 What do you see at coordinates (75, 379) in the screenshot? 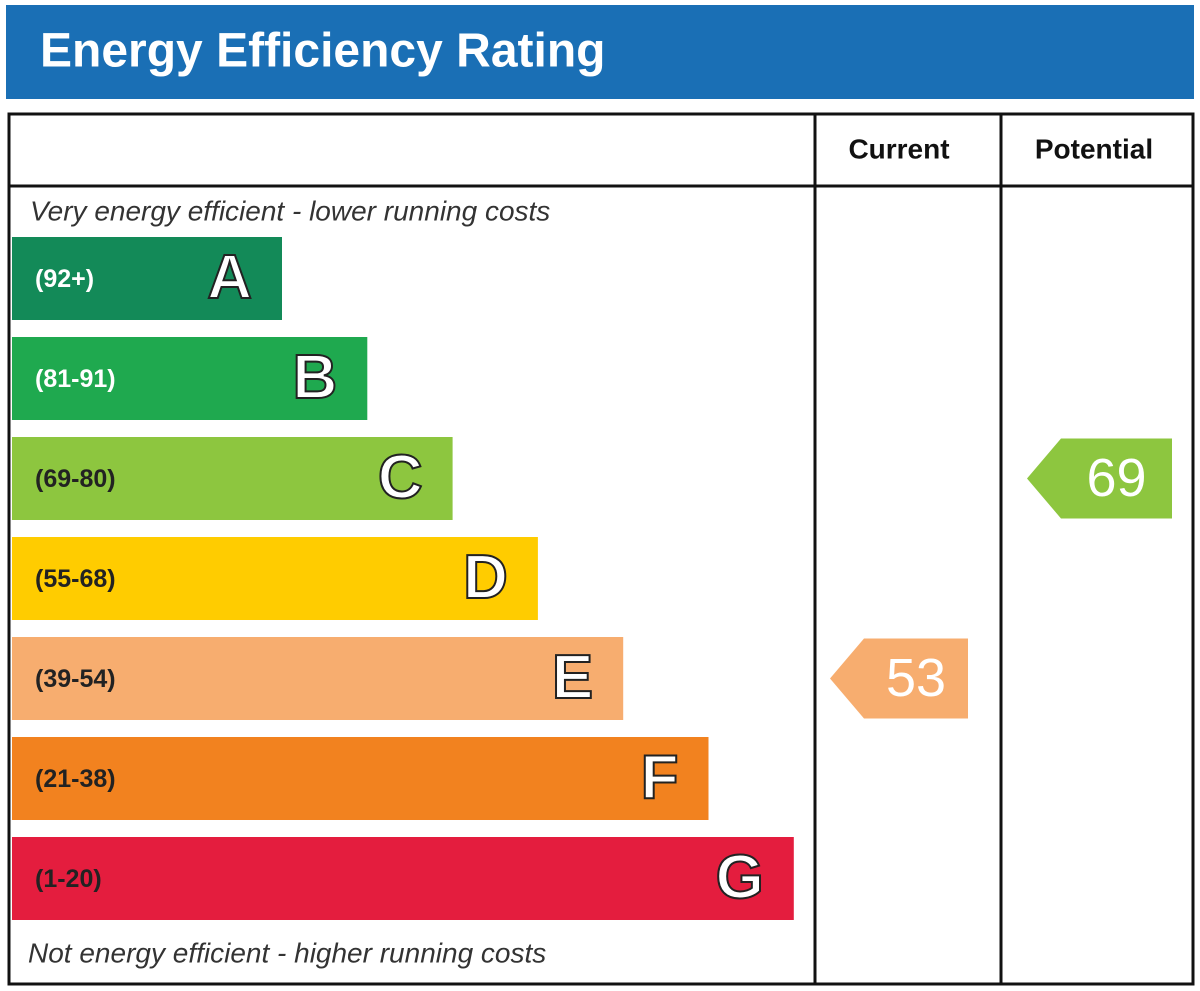
I see `band-range: (81-91)` at bounding box center [75, 379].